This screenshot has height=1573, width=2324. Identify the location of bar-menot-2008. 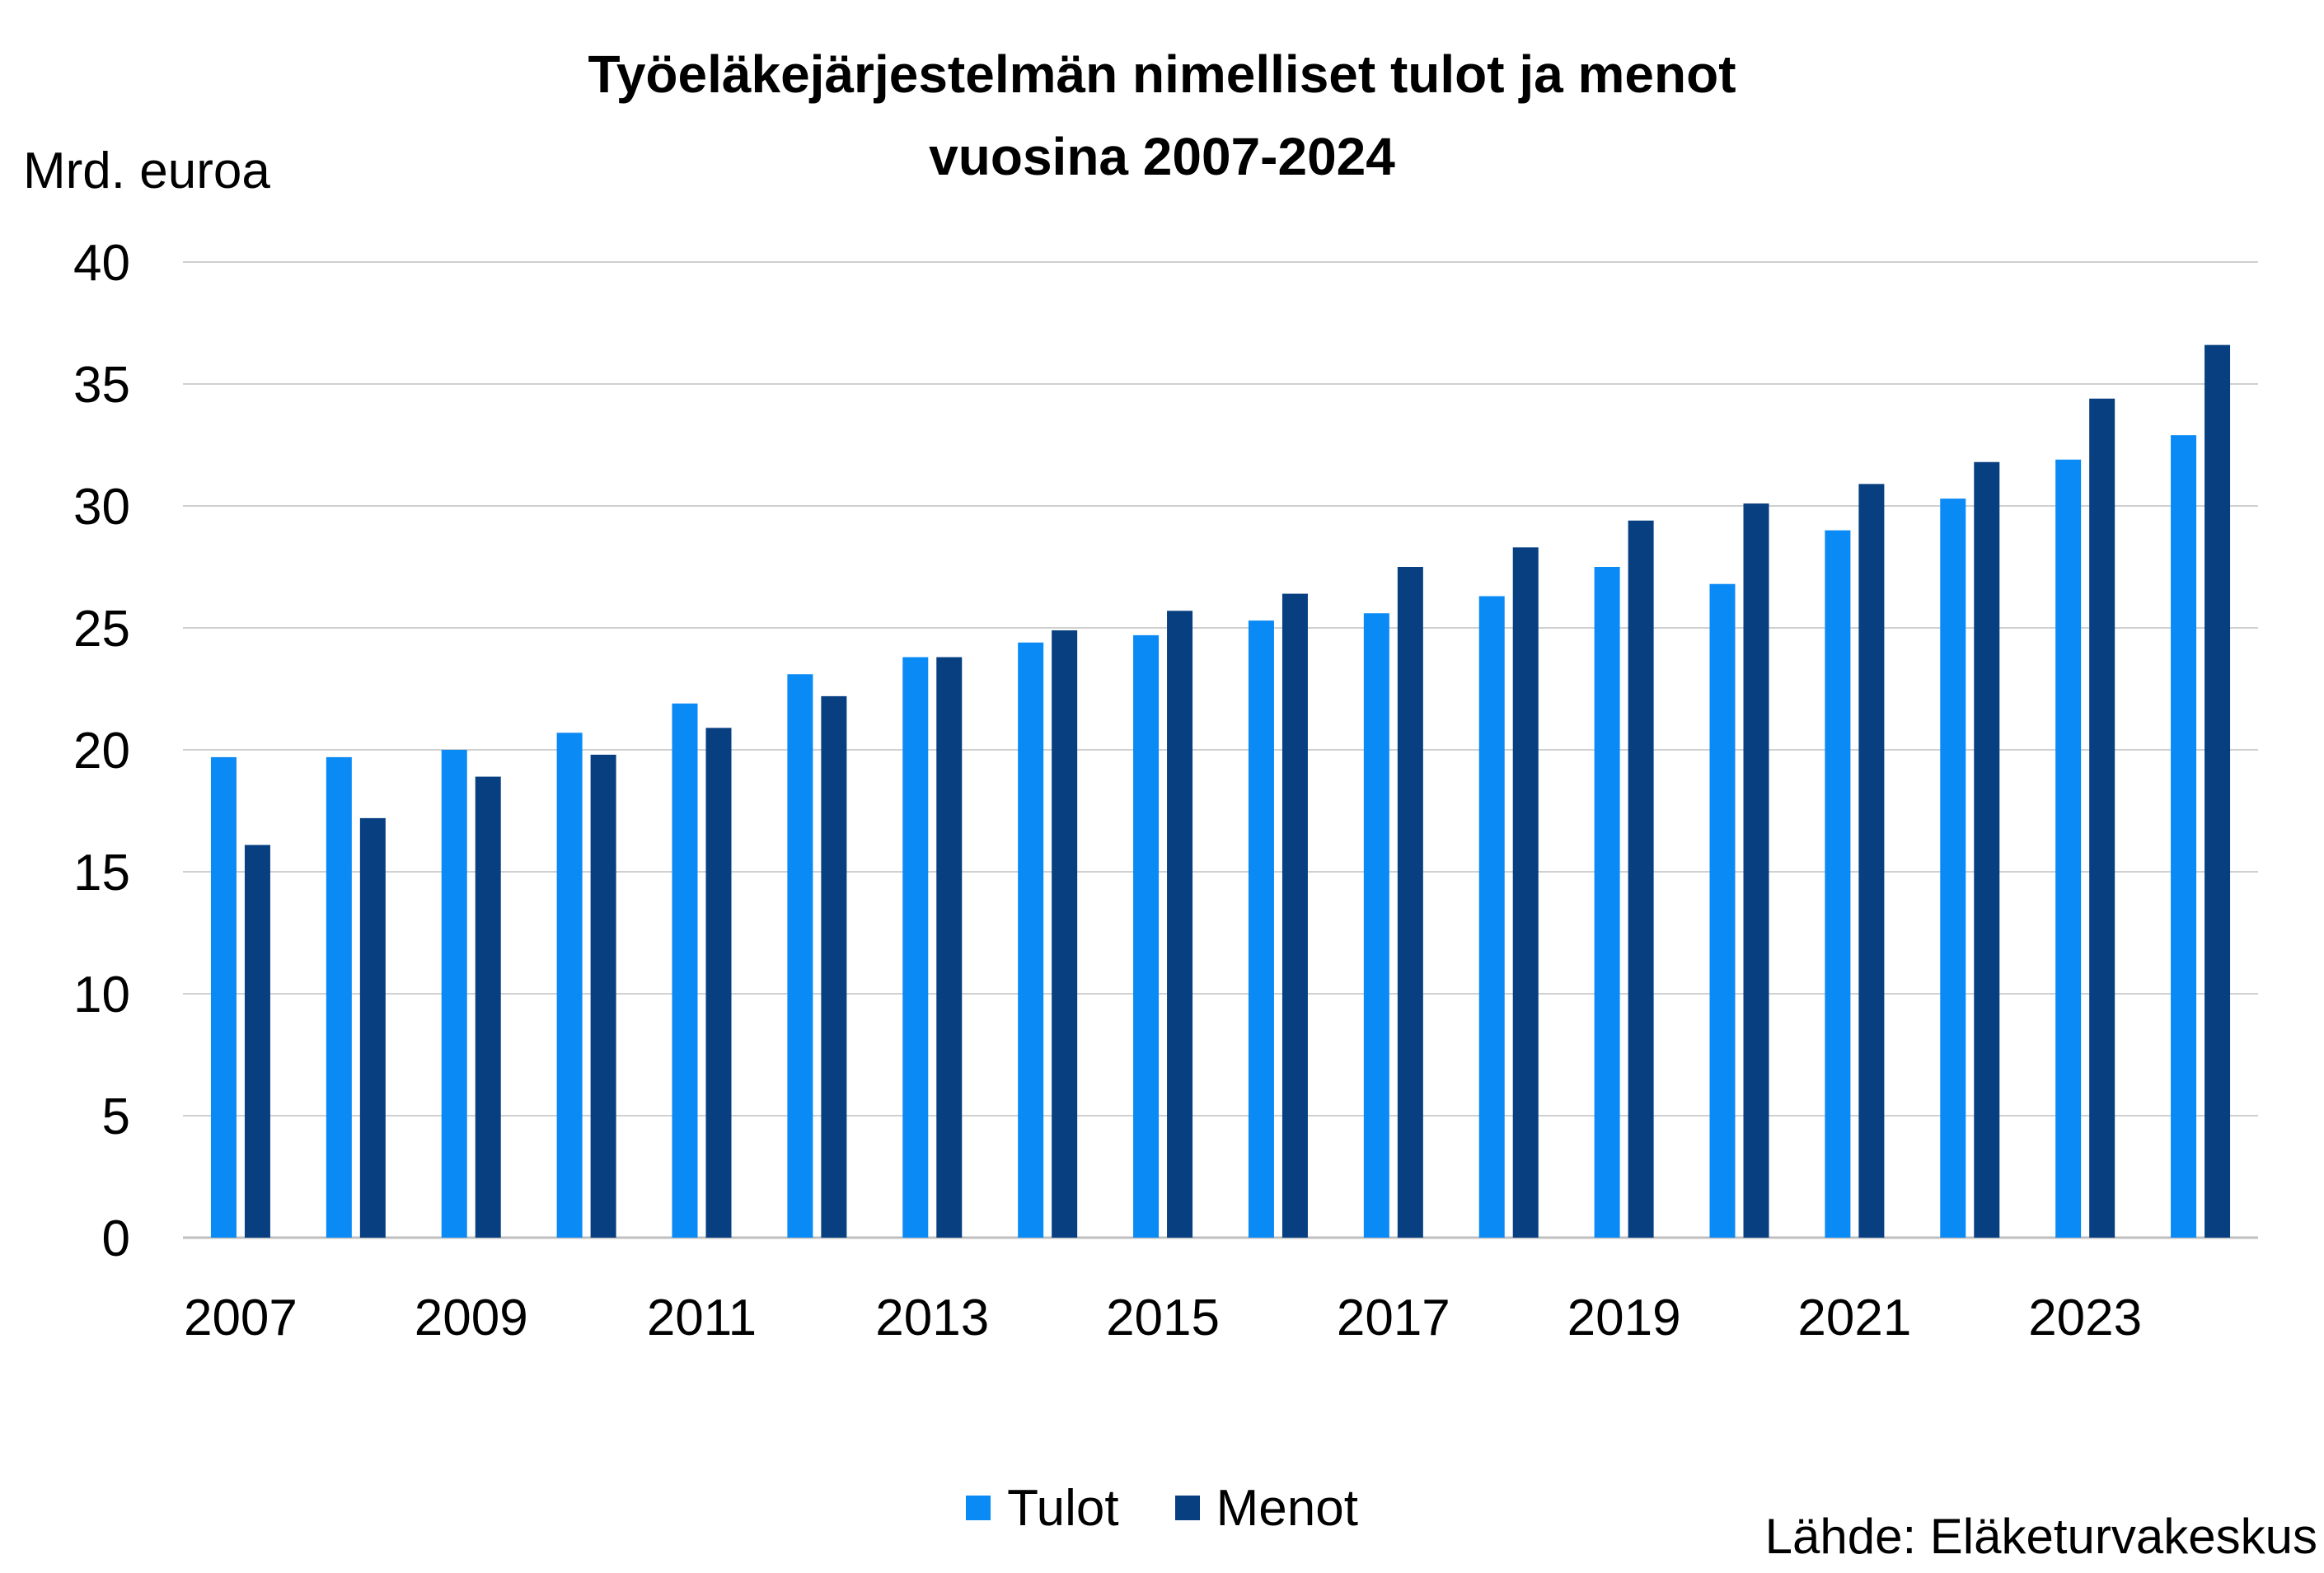
(372, 1027).